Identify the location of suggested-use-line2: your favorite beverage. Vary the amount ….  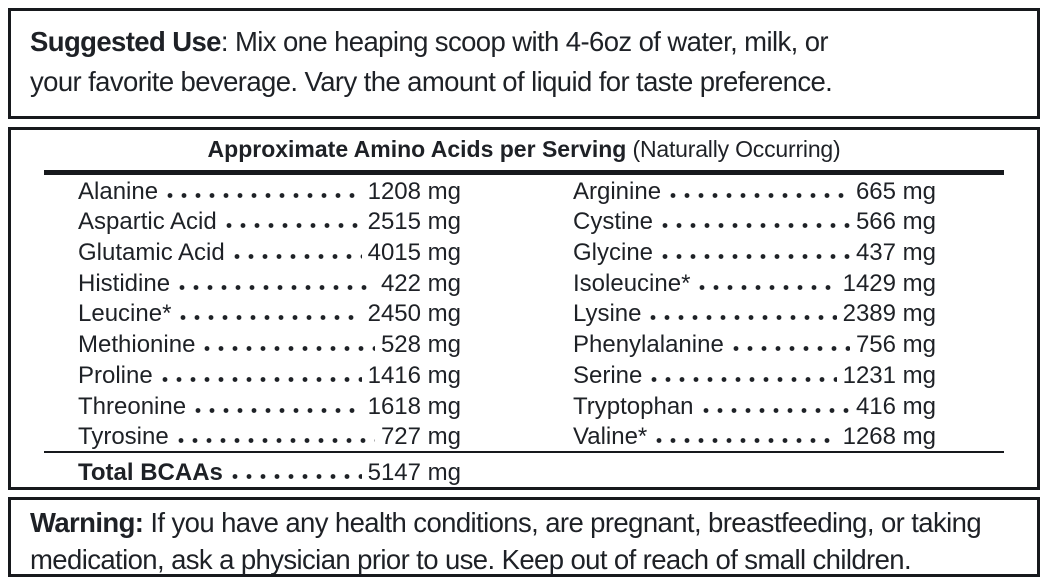
(431, 81).